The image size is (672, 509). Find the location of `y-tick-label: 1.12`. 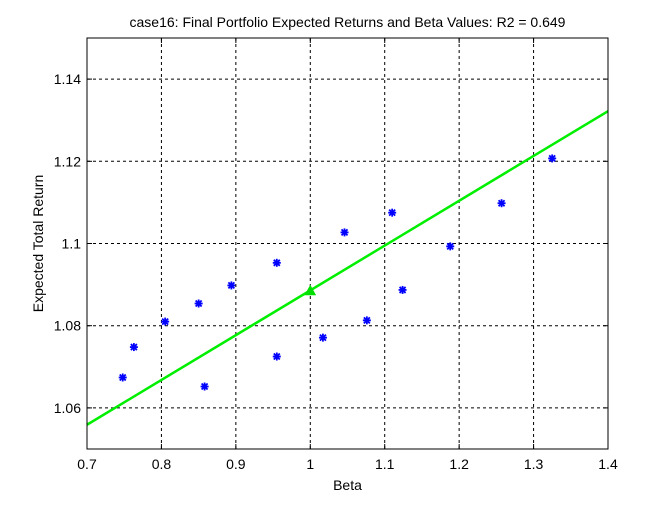

y-tick-label: 1.12 is located at coordinates (67, 161).